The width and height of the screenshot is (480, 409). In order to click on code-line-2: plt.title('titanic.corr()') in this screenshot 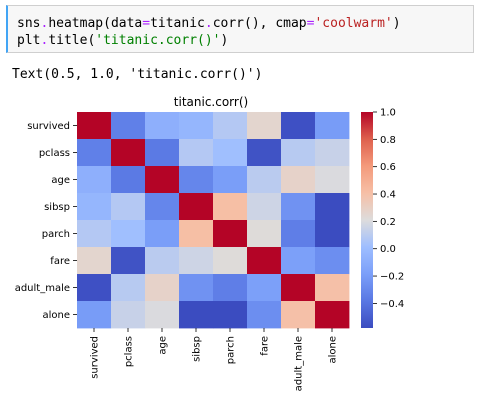, I will do `click(122, 40)`.